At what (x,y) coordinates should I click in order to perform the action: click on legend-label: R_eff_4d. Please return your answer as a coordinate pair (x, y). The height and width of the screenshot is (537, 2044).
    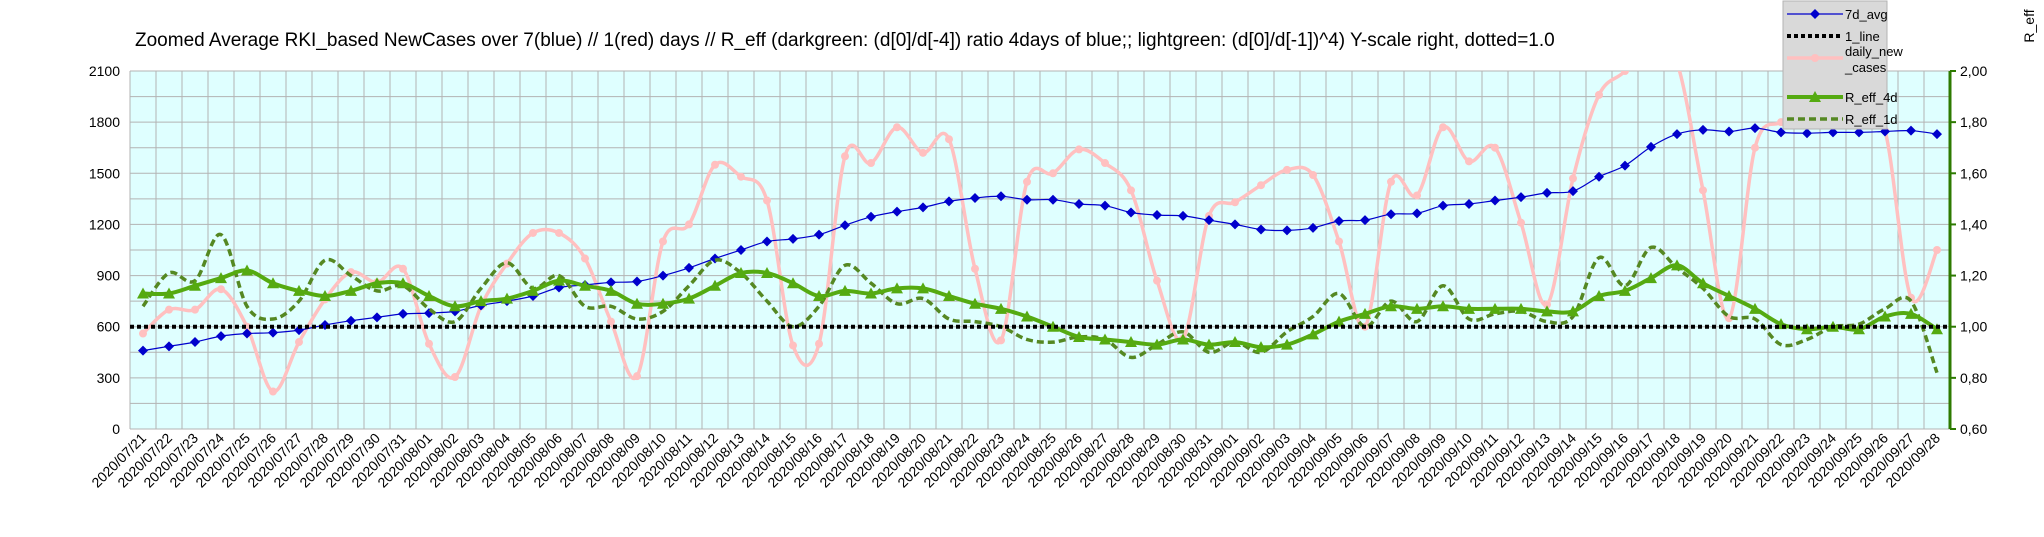
    Looking at the image, I should click on (1871, 97).